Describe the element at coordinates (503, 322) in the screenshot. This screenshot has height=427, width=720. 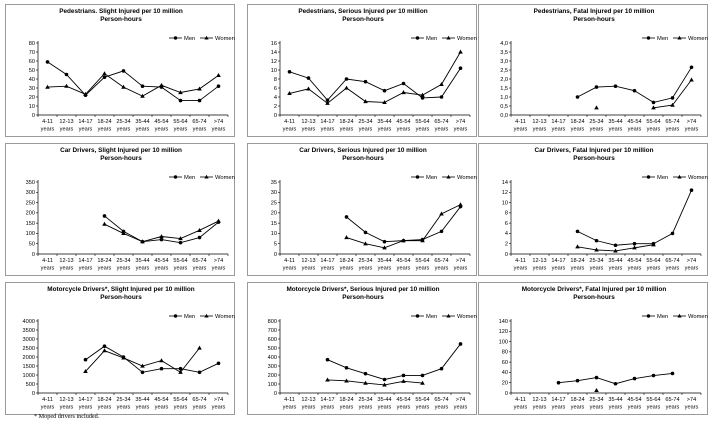
I see `y-tick-label: 140` at that location.